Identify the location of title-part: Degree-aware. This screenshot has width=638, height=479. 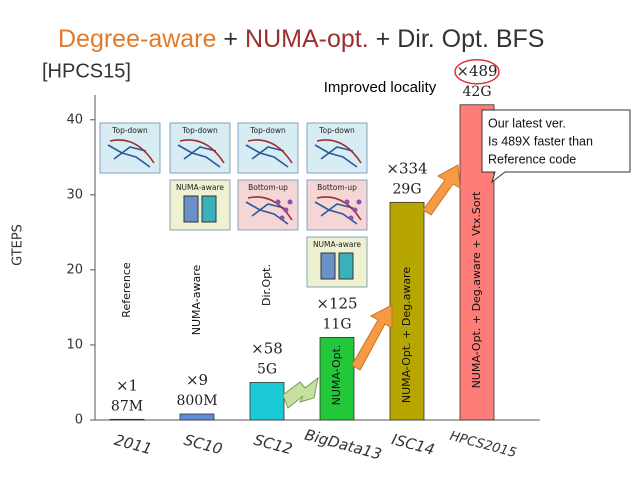
(137, 39).